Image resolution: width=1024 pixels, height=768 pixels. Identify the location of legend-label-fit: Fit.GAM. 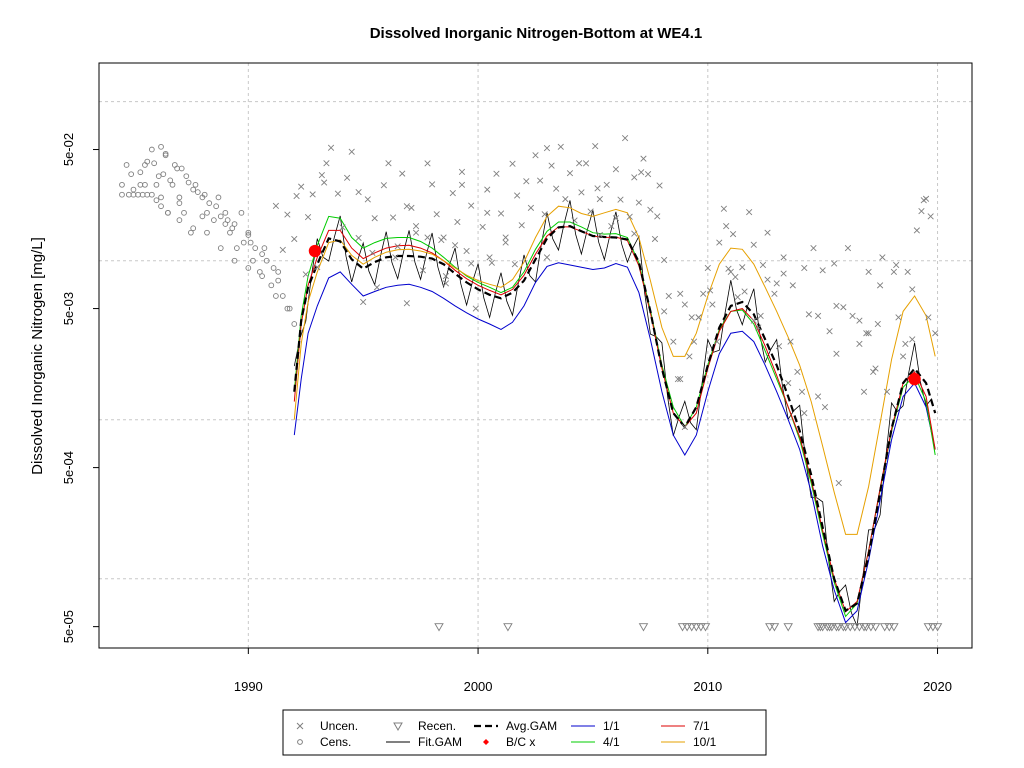
(440, 742).